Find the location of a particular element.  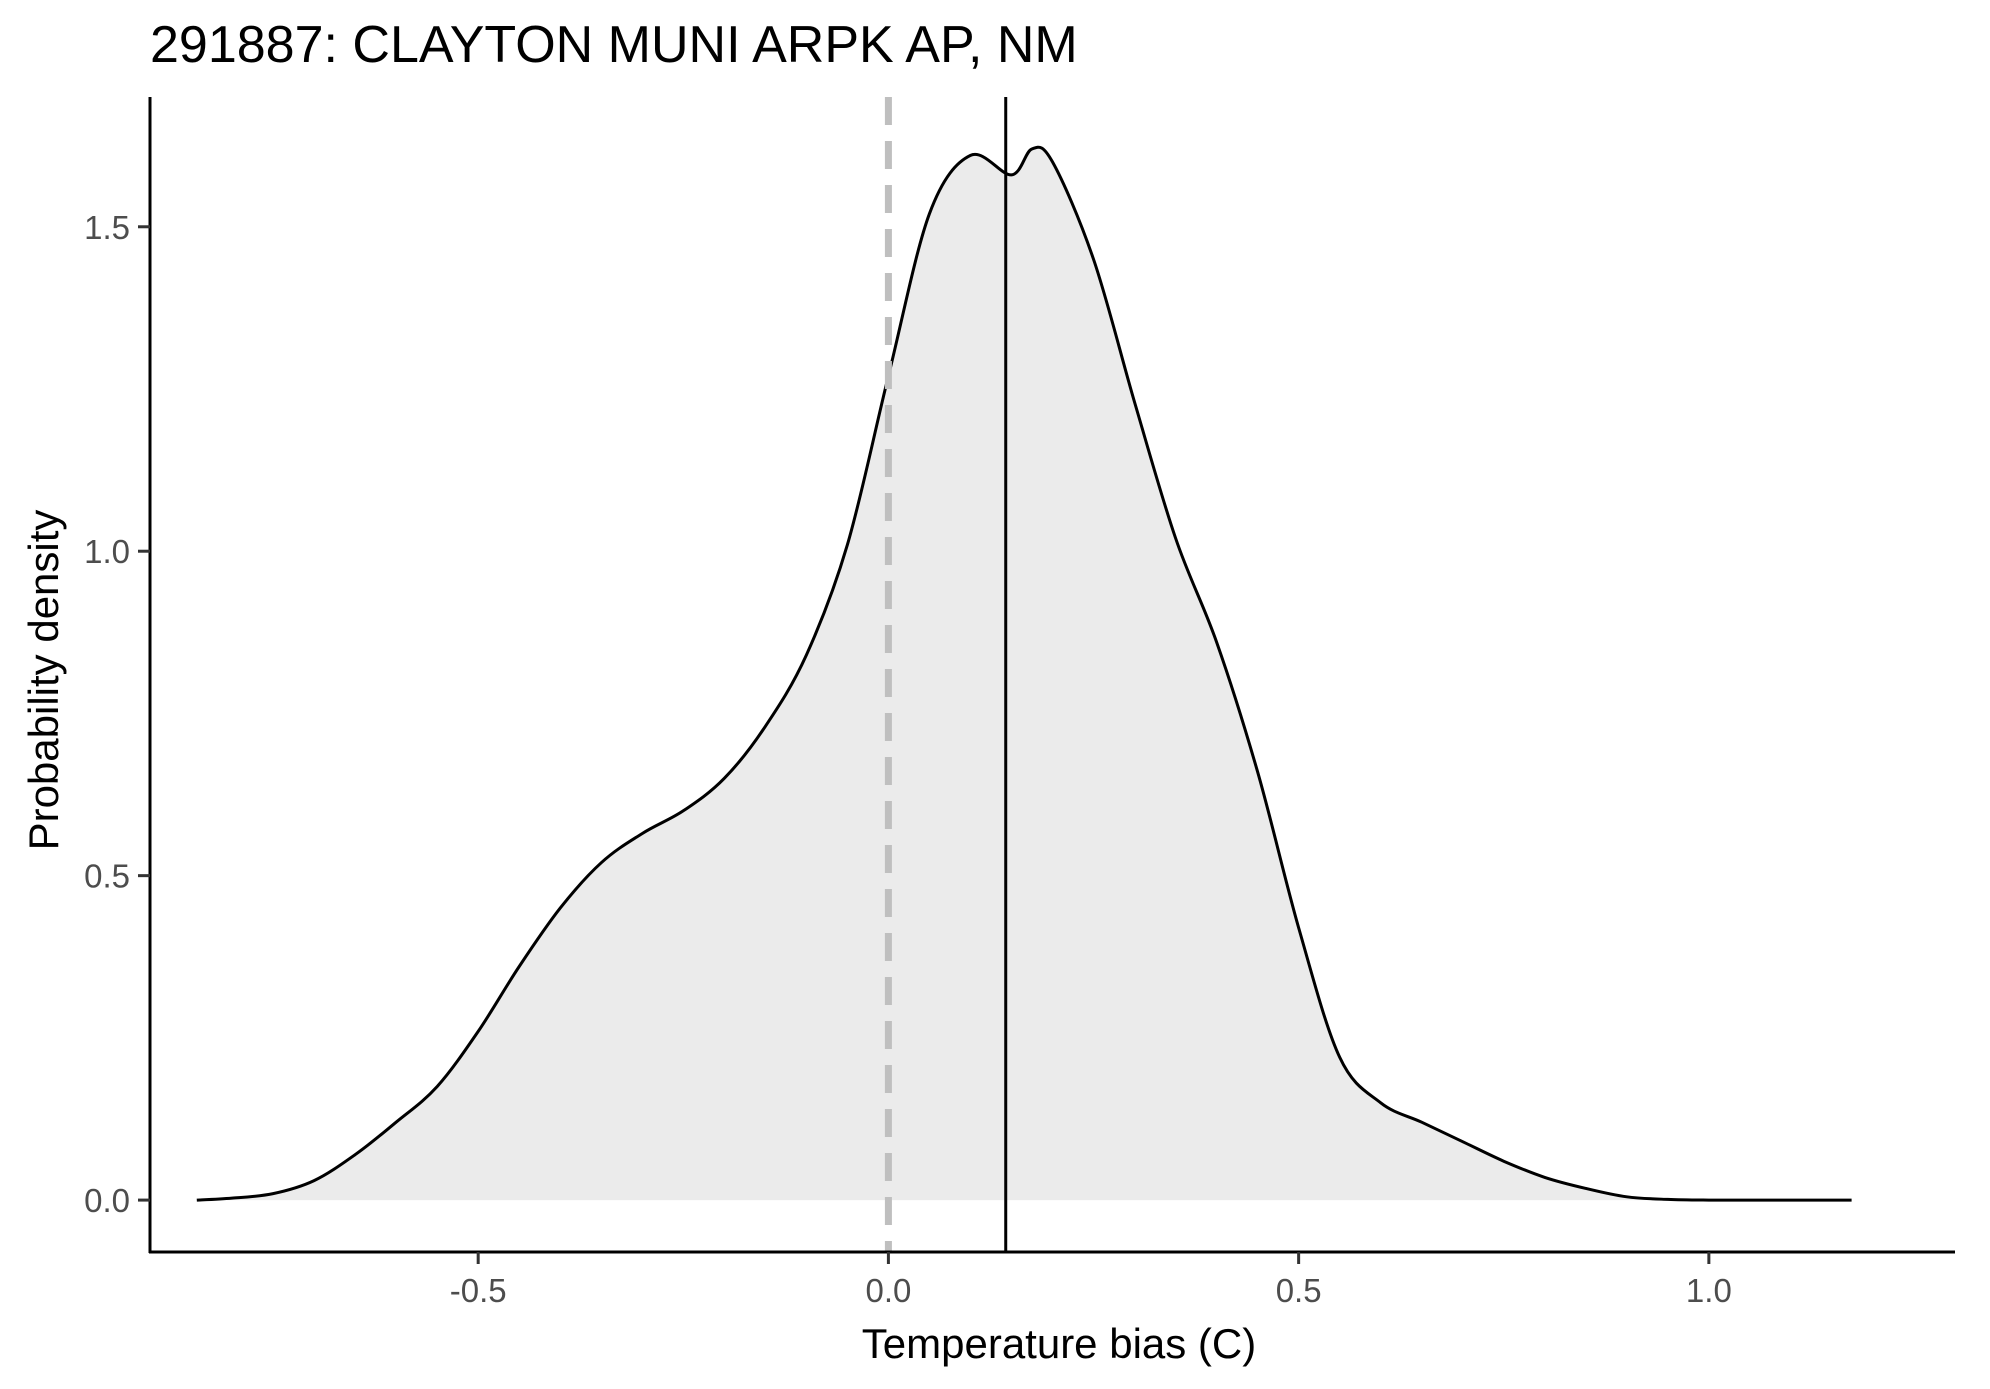

x-tick-label: -0.5 is located at coordinates (478, 1290).